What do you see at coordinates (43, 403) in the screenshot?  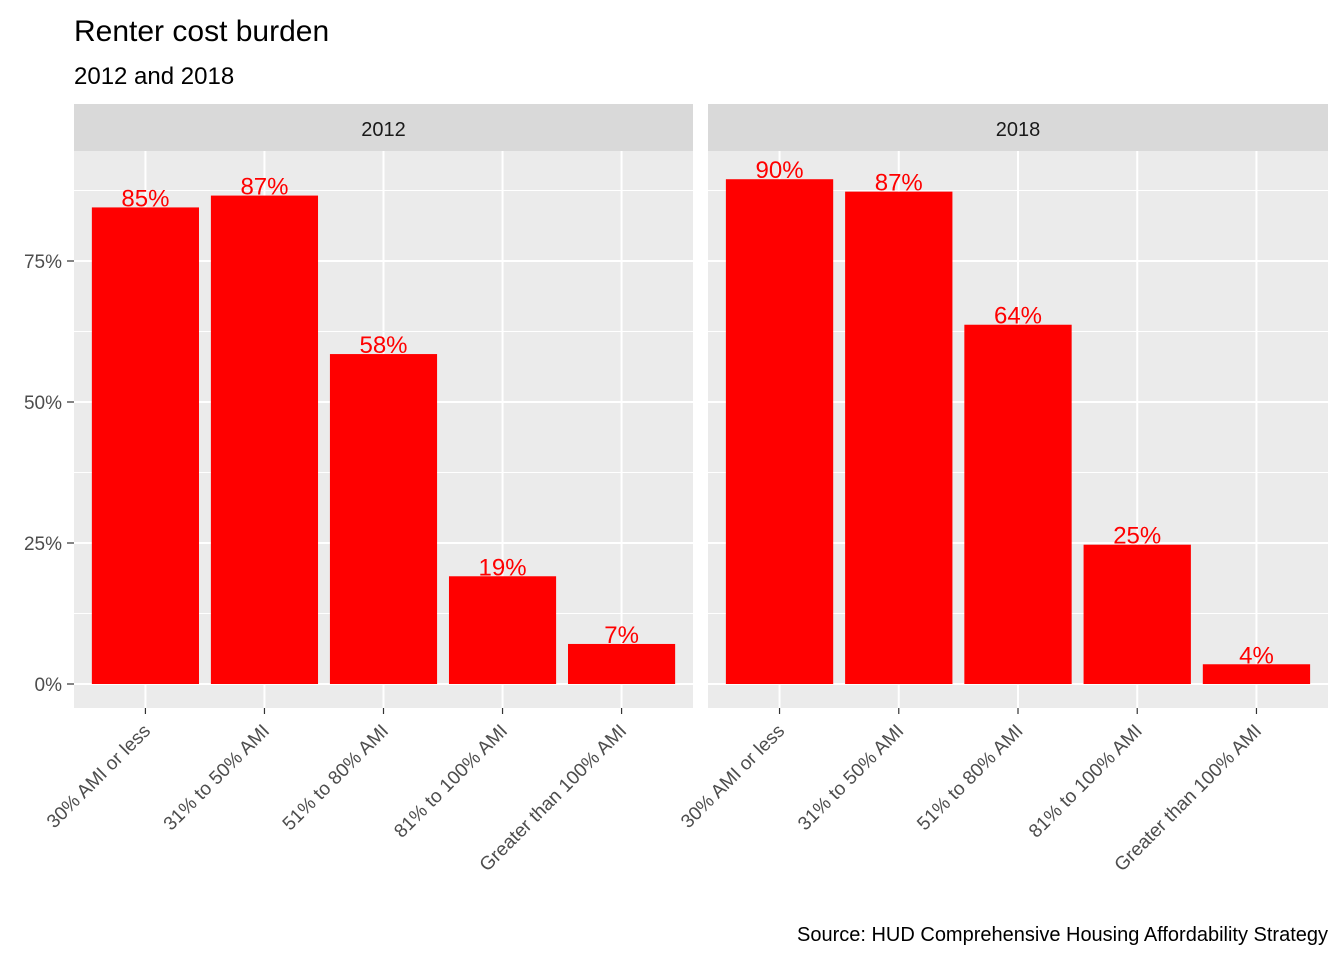 I see `y-tick-label: 50%` at bounding box center [43, 403].